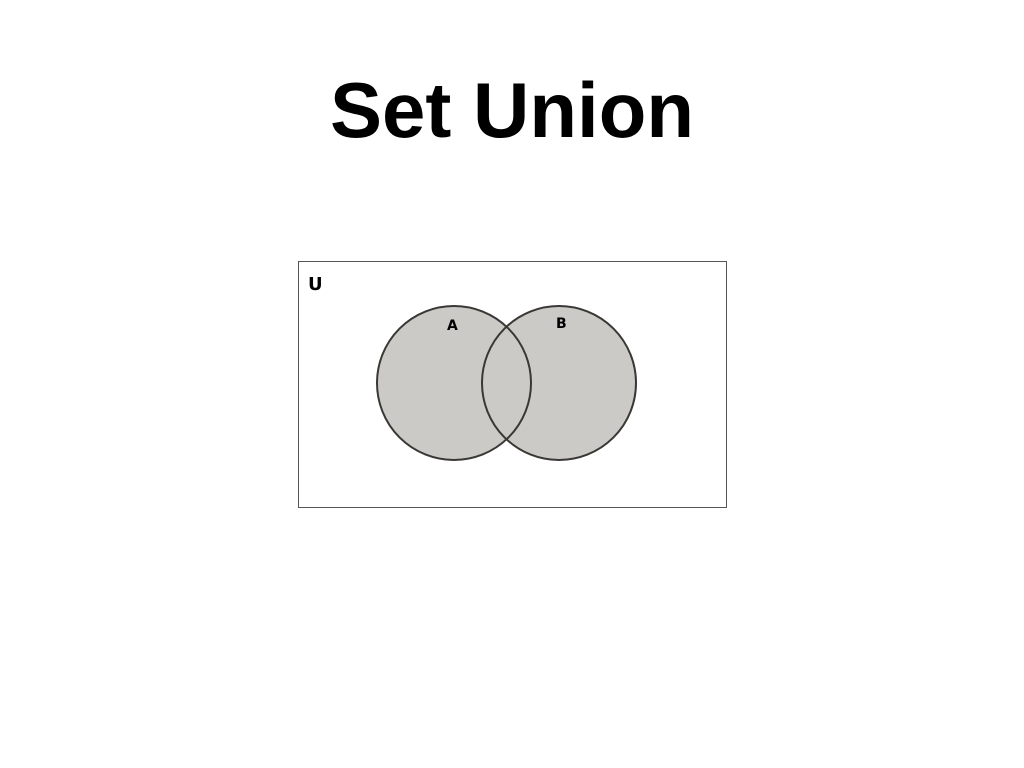  Describe the element at coordinates (315, 284) in the screenshot. I see `universe-label: U` at that location.